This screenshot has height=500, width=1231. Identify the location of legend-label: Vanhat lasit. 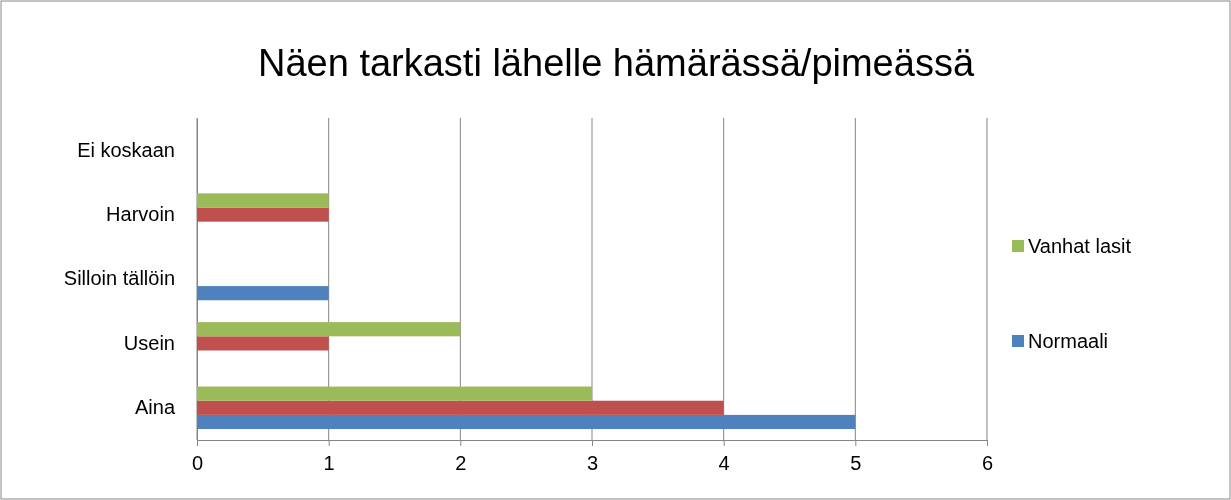
(1080, 246).